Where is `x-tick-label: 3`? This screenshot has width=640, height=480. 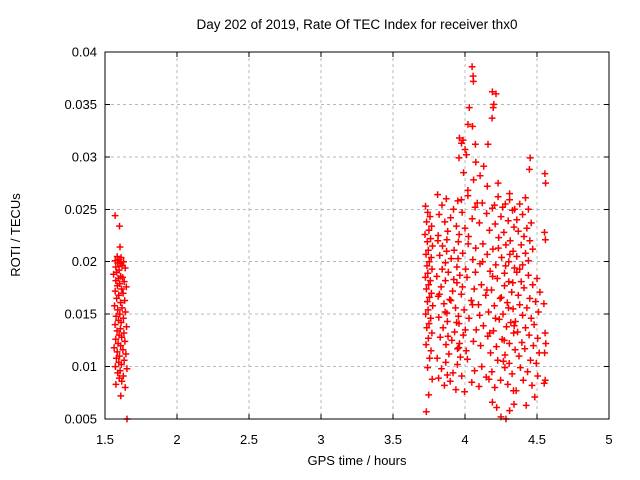
x-tick-label: 3 is located at coordinates (320, 439).